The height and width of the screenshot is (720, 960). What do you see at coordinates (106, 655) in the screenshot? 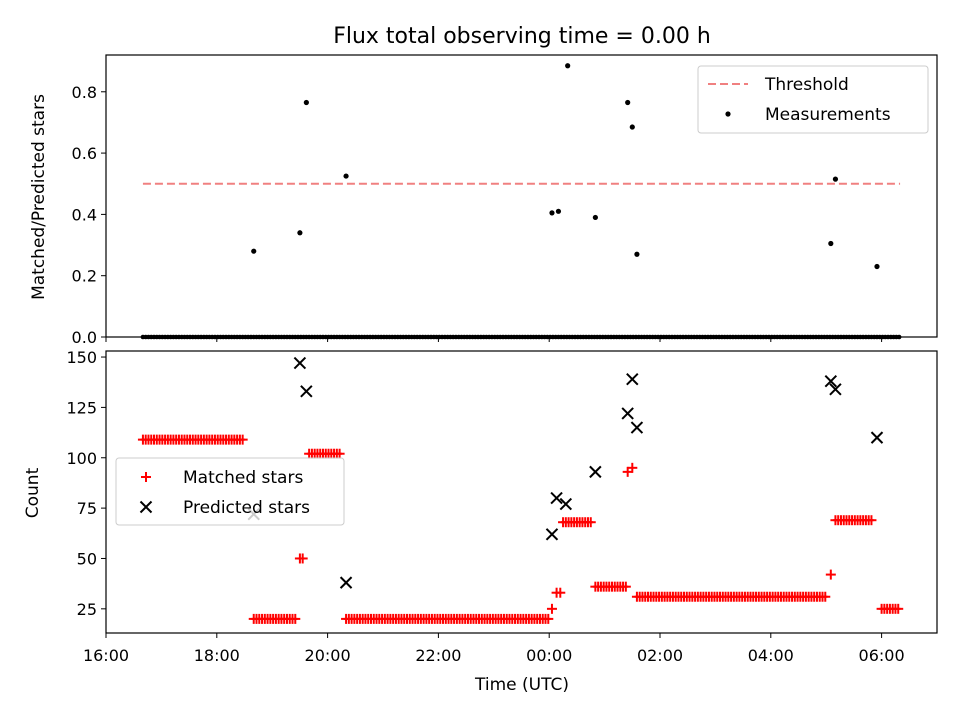
I see `x-tick-label: 16:00` at bounding box center [106, 655].